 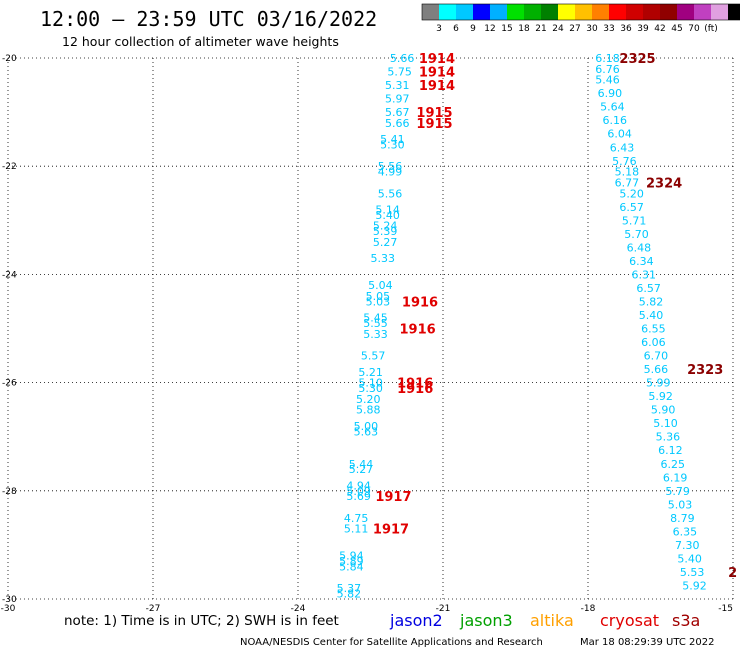 I want to click on wave-height-label: 6.06, so click(x=653, y=342).